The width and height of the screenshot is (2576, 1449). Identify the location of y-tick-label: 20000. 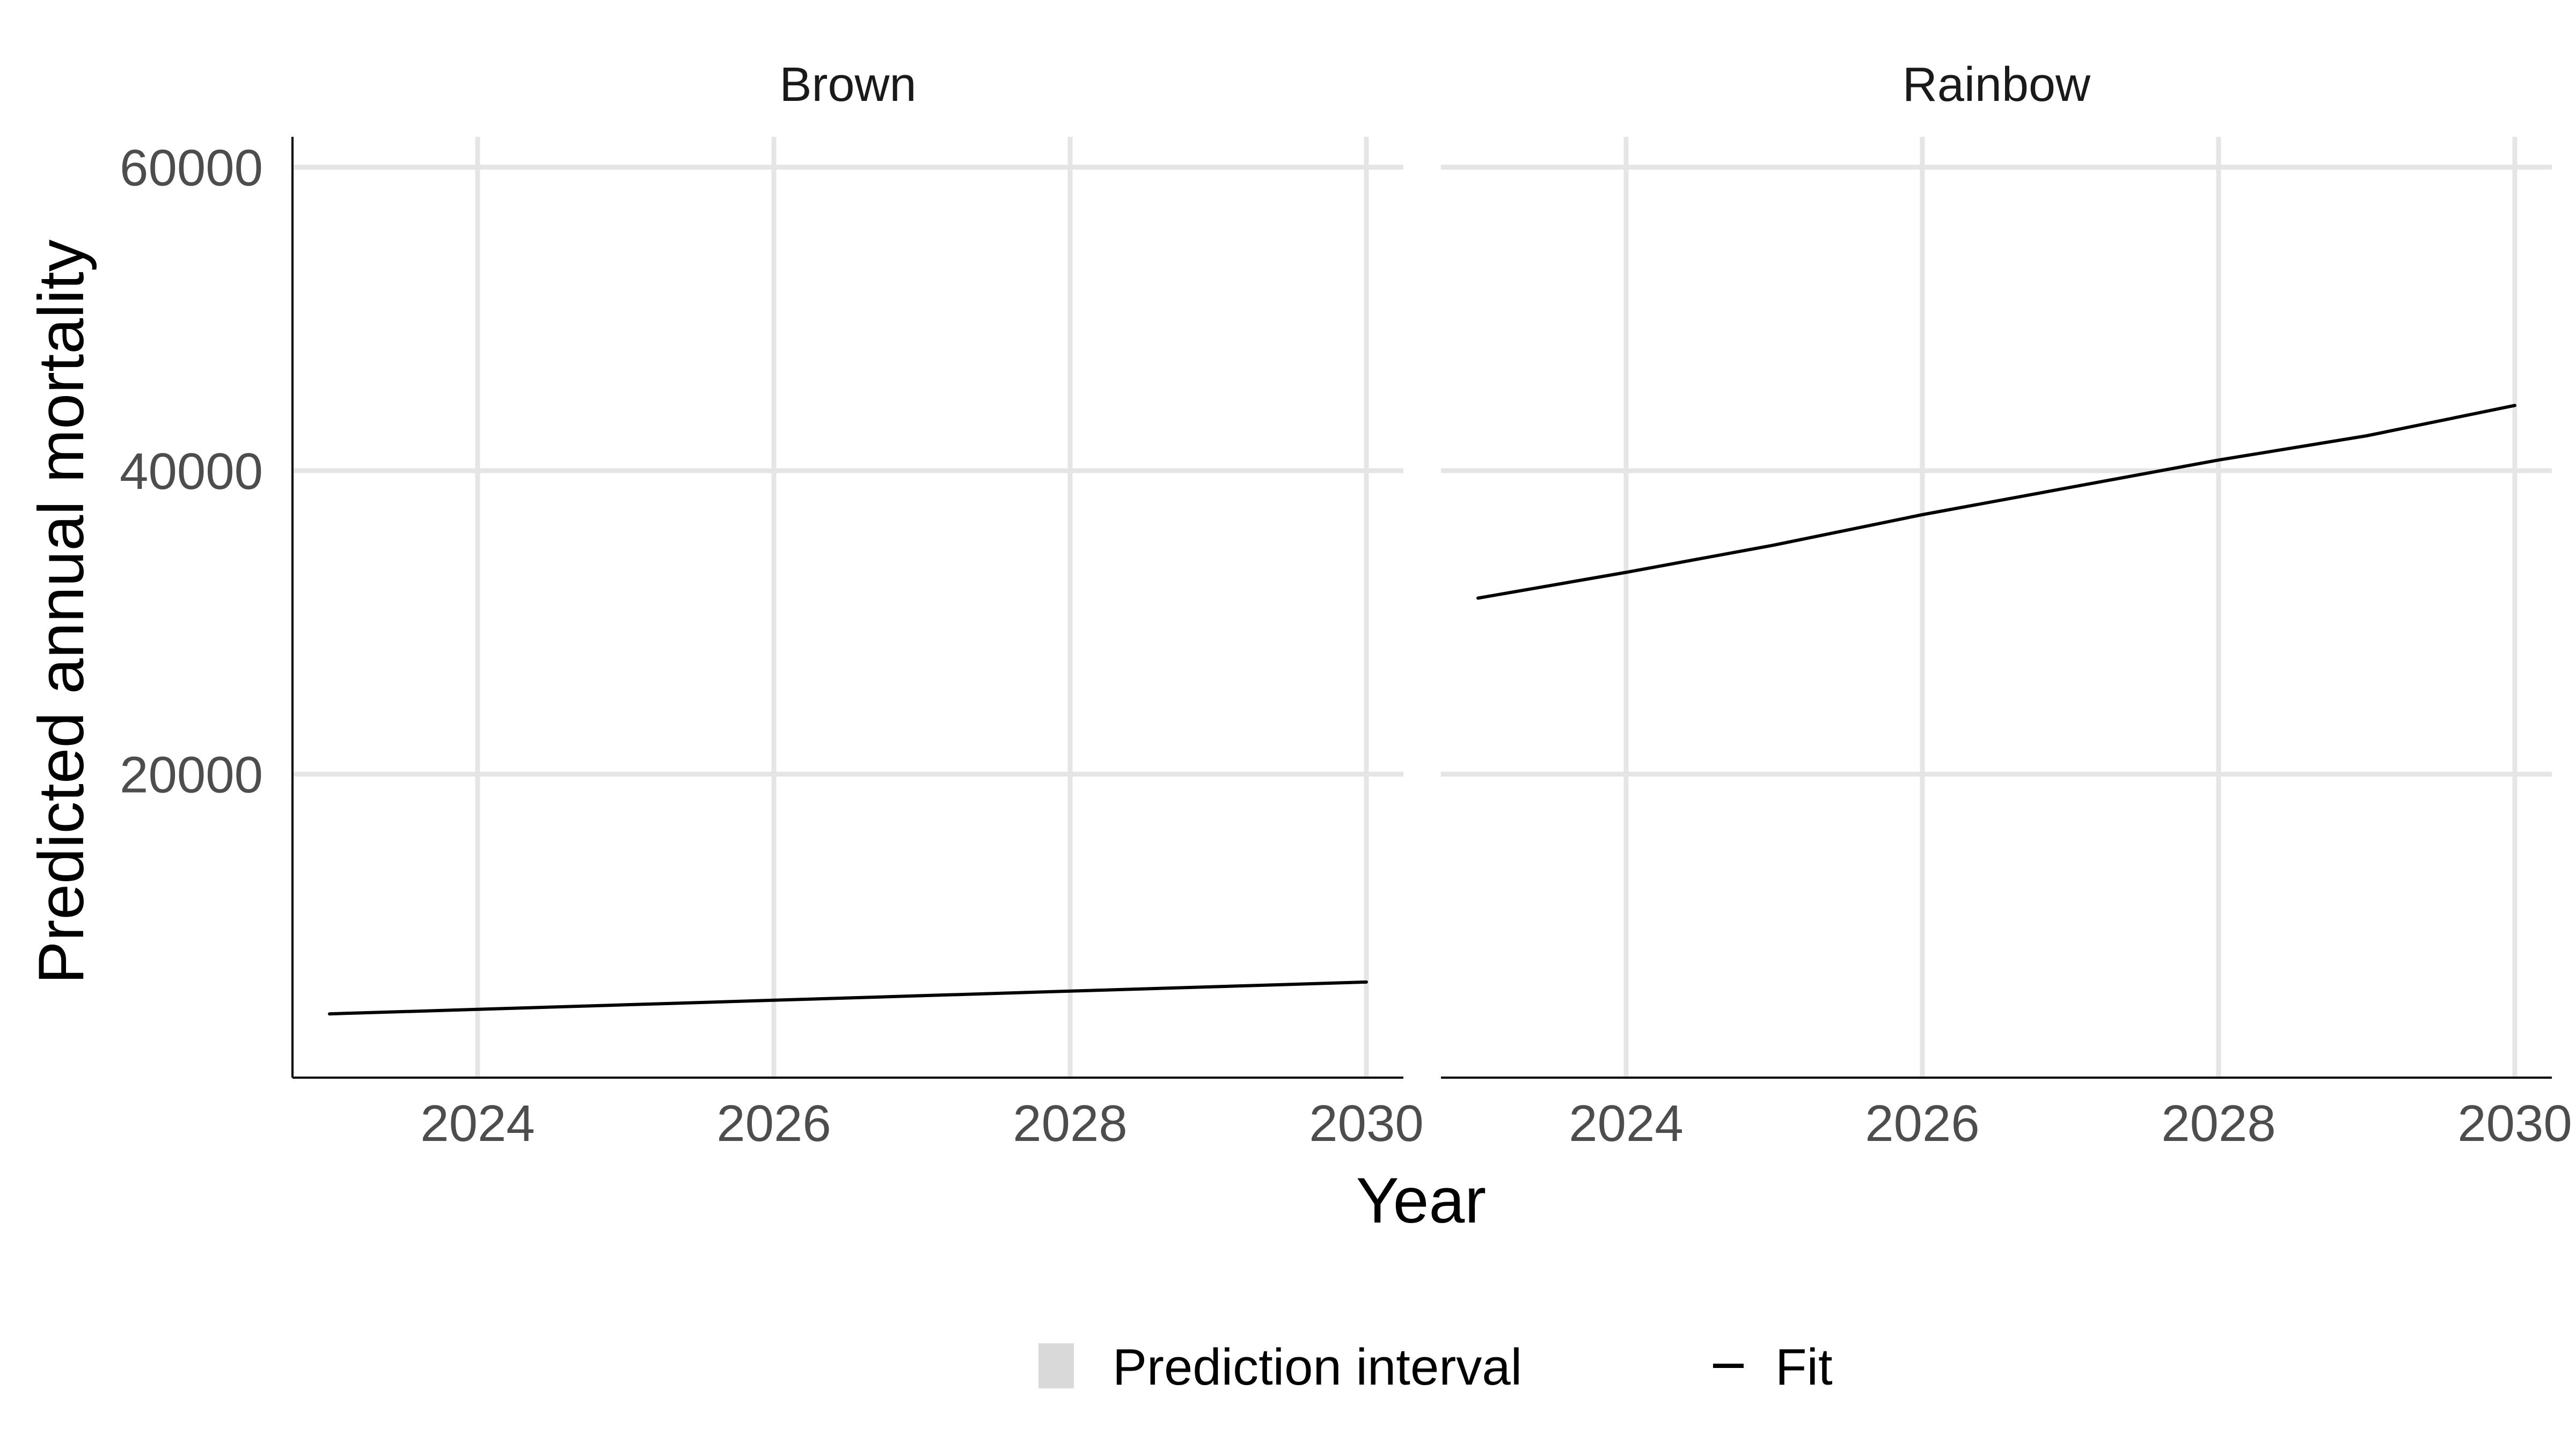
(191, 775).